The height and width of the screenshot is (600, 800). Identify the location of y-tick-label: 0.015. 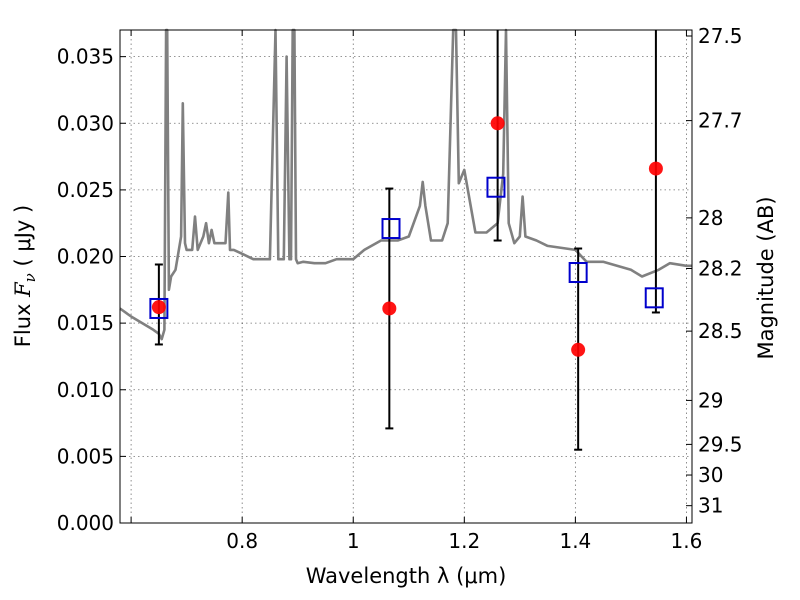
(85, 323).